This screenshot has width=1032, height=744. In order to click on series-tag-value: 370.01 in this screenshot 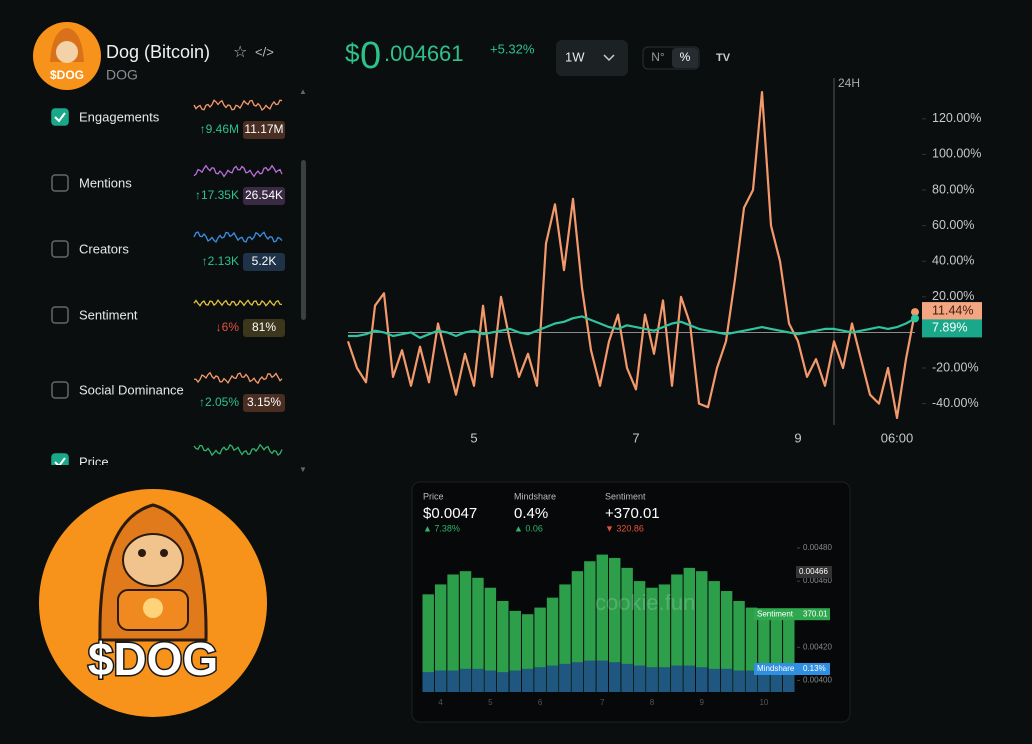, I will do `click(815, 613)`.